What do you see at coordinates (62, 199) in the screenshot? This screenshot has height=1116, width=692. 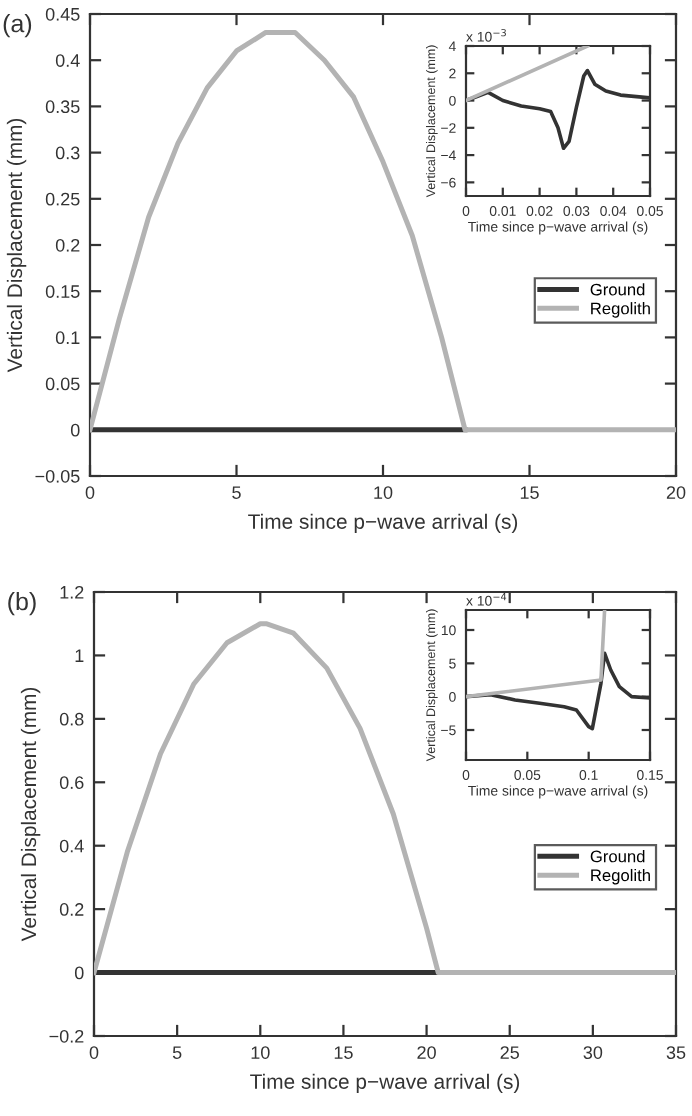 I see `y-tick-label: 0.25` at bounding box center [62, 199].